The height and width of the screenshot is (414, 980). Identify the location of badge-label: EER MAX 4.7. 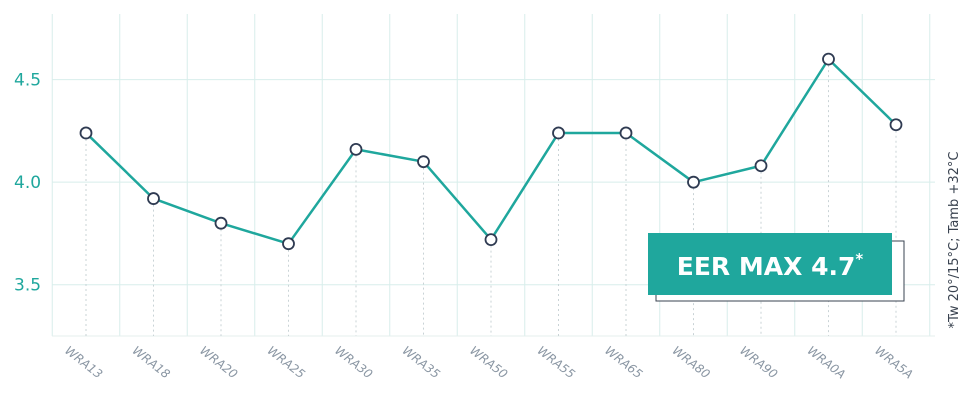
(766, 266).